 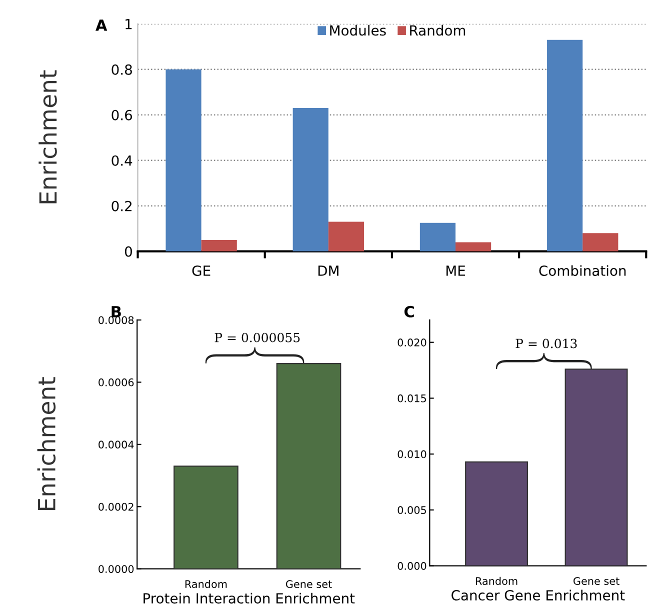 What do you see at coordinates (538, 595) in the screenshot?
I see `x-axis-title: Cancer Gene Enrichment` at bounding box center [538, 595].